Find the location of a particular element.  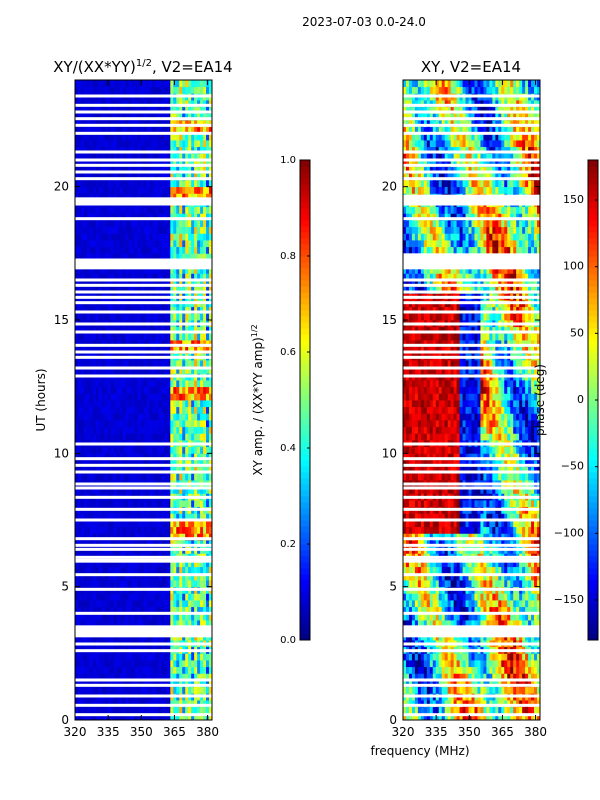

colorbar-segment is located at coordinates (305, 355).